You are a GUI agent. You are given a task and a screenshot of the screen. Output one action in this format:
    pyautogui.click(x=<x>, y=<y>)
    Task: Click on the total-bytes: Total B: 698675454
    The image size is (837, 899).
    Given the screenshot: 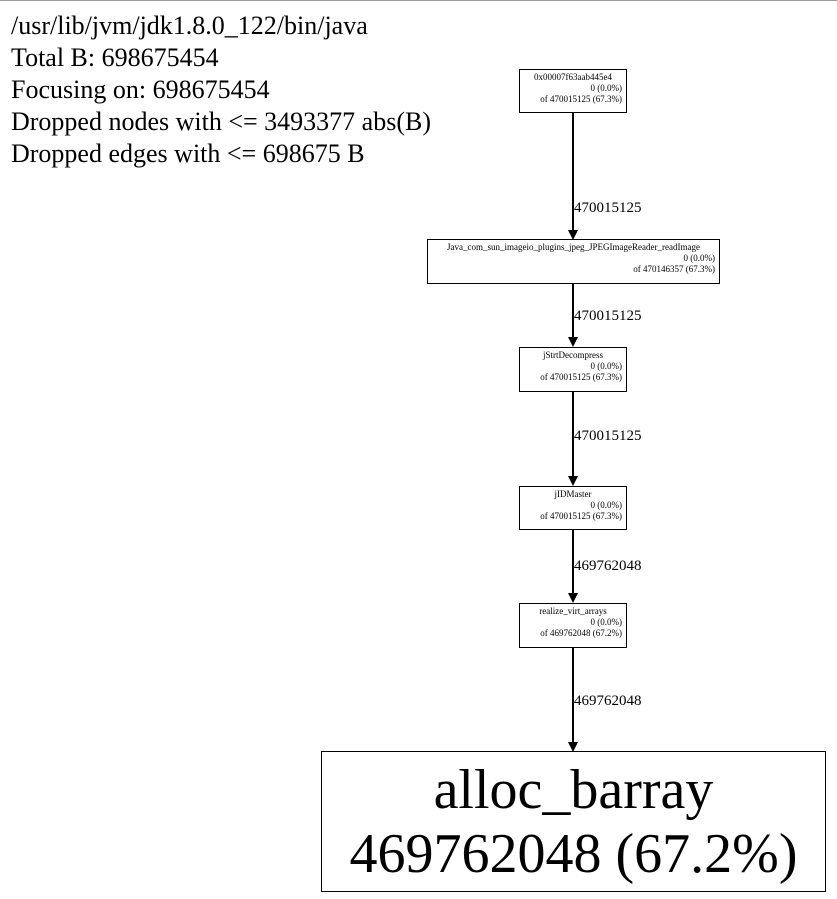 What is the action you would take?
    pyautogui.click(x=115, y=57)
    